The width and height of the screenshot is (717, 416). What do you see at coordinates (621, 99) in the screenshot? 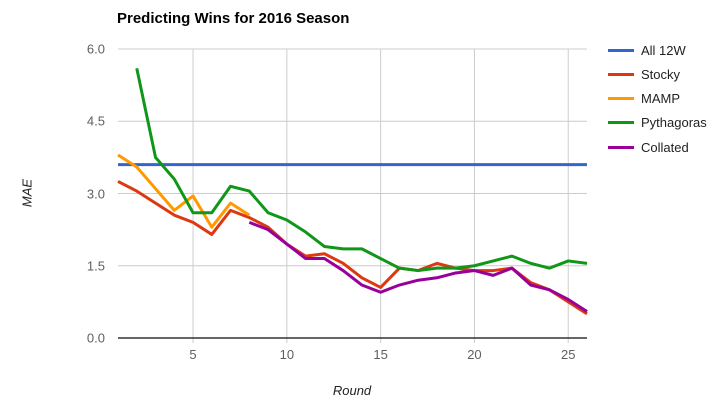
I see `legend-swatch-mamp` at bounding box center [621, 99].